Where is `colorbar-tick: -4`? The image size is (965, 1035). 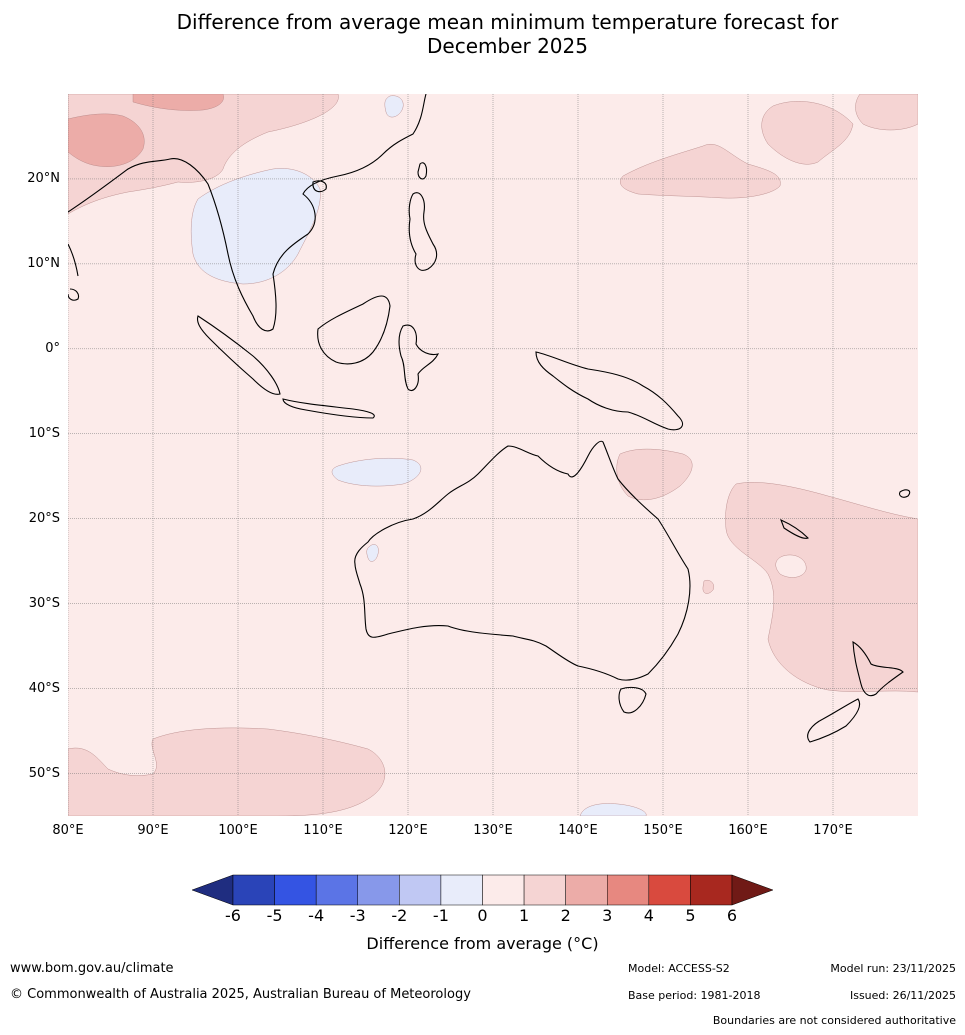 colorbar-tick: -4 is located at coordinates (316, 915).